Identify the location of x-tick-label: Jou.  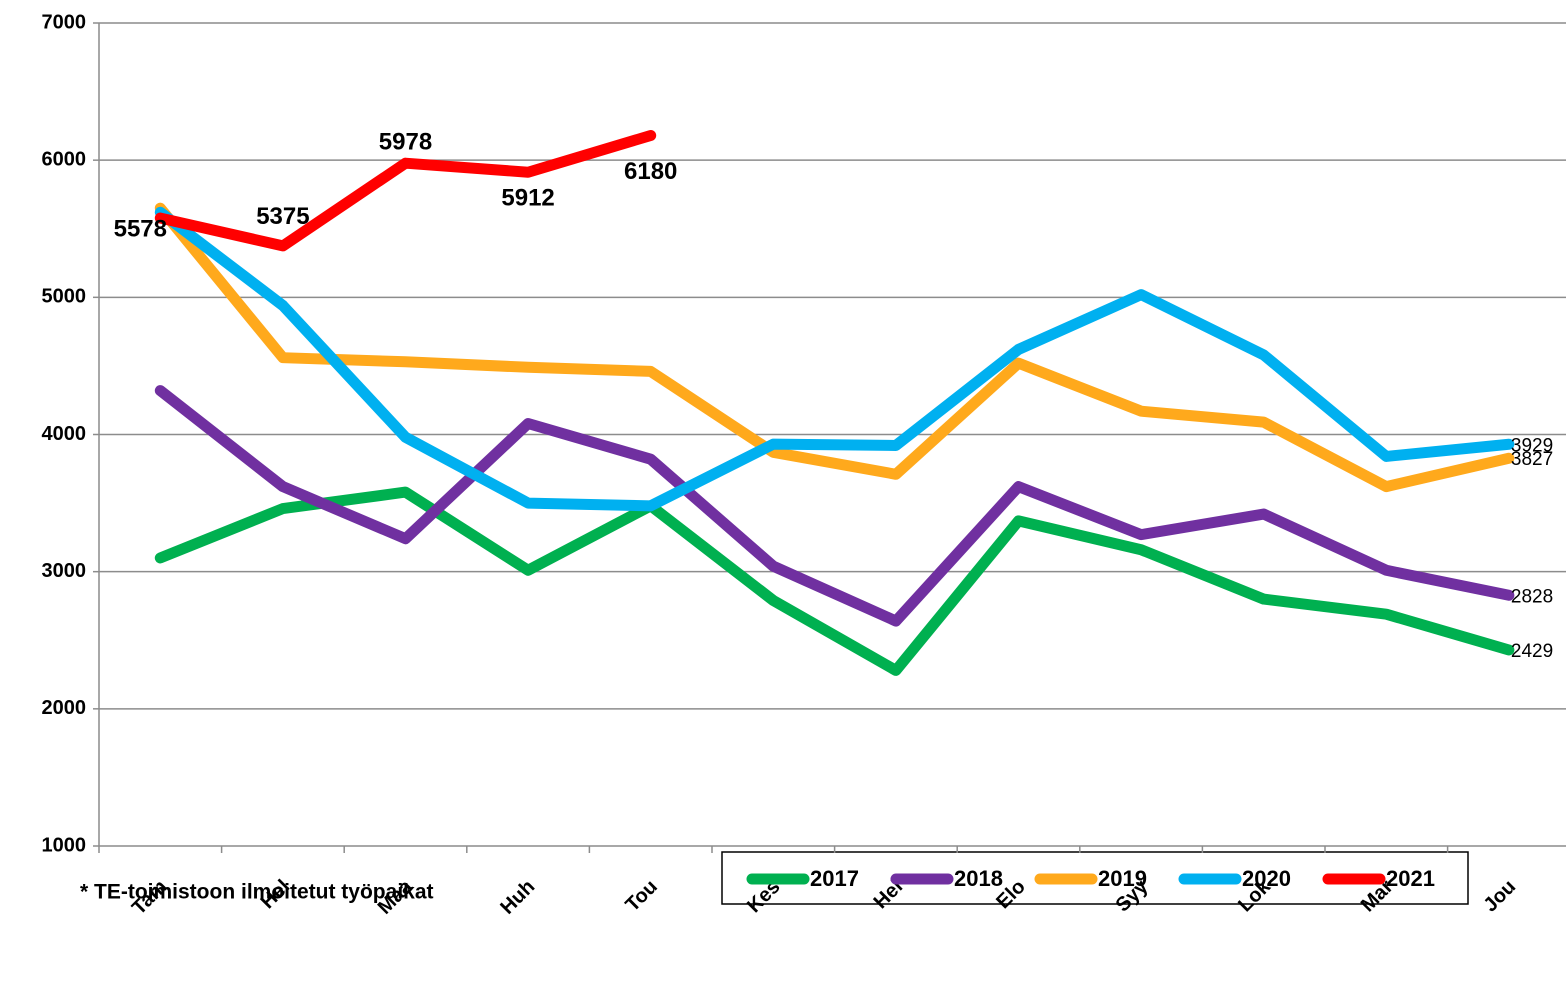
(1499, 896).